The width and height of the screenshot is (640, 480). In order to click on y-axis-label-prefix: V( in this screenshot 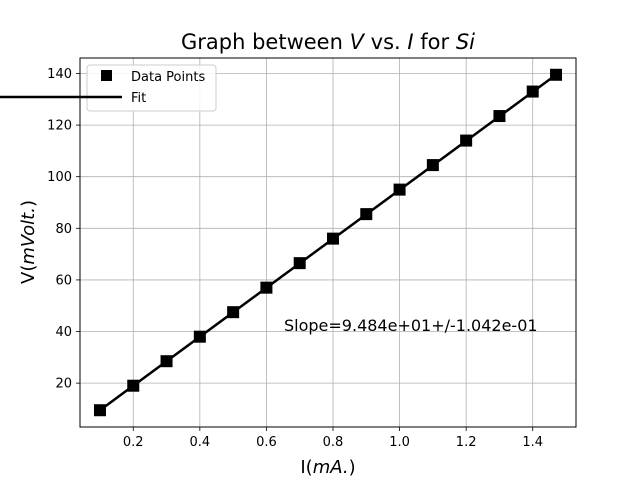, I will do `click(28, 274)`.